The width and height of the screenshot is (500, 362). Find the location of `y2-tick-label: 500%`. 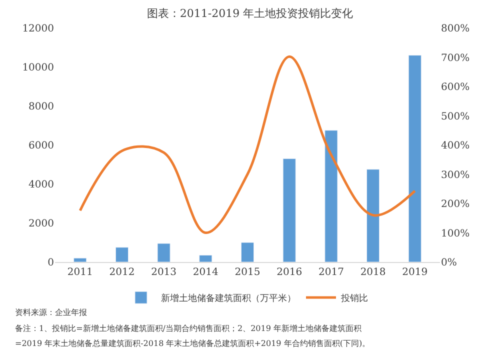

y2-tick-label: 500% is located at coordinates (455, 116).